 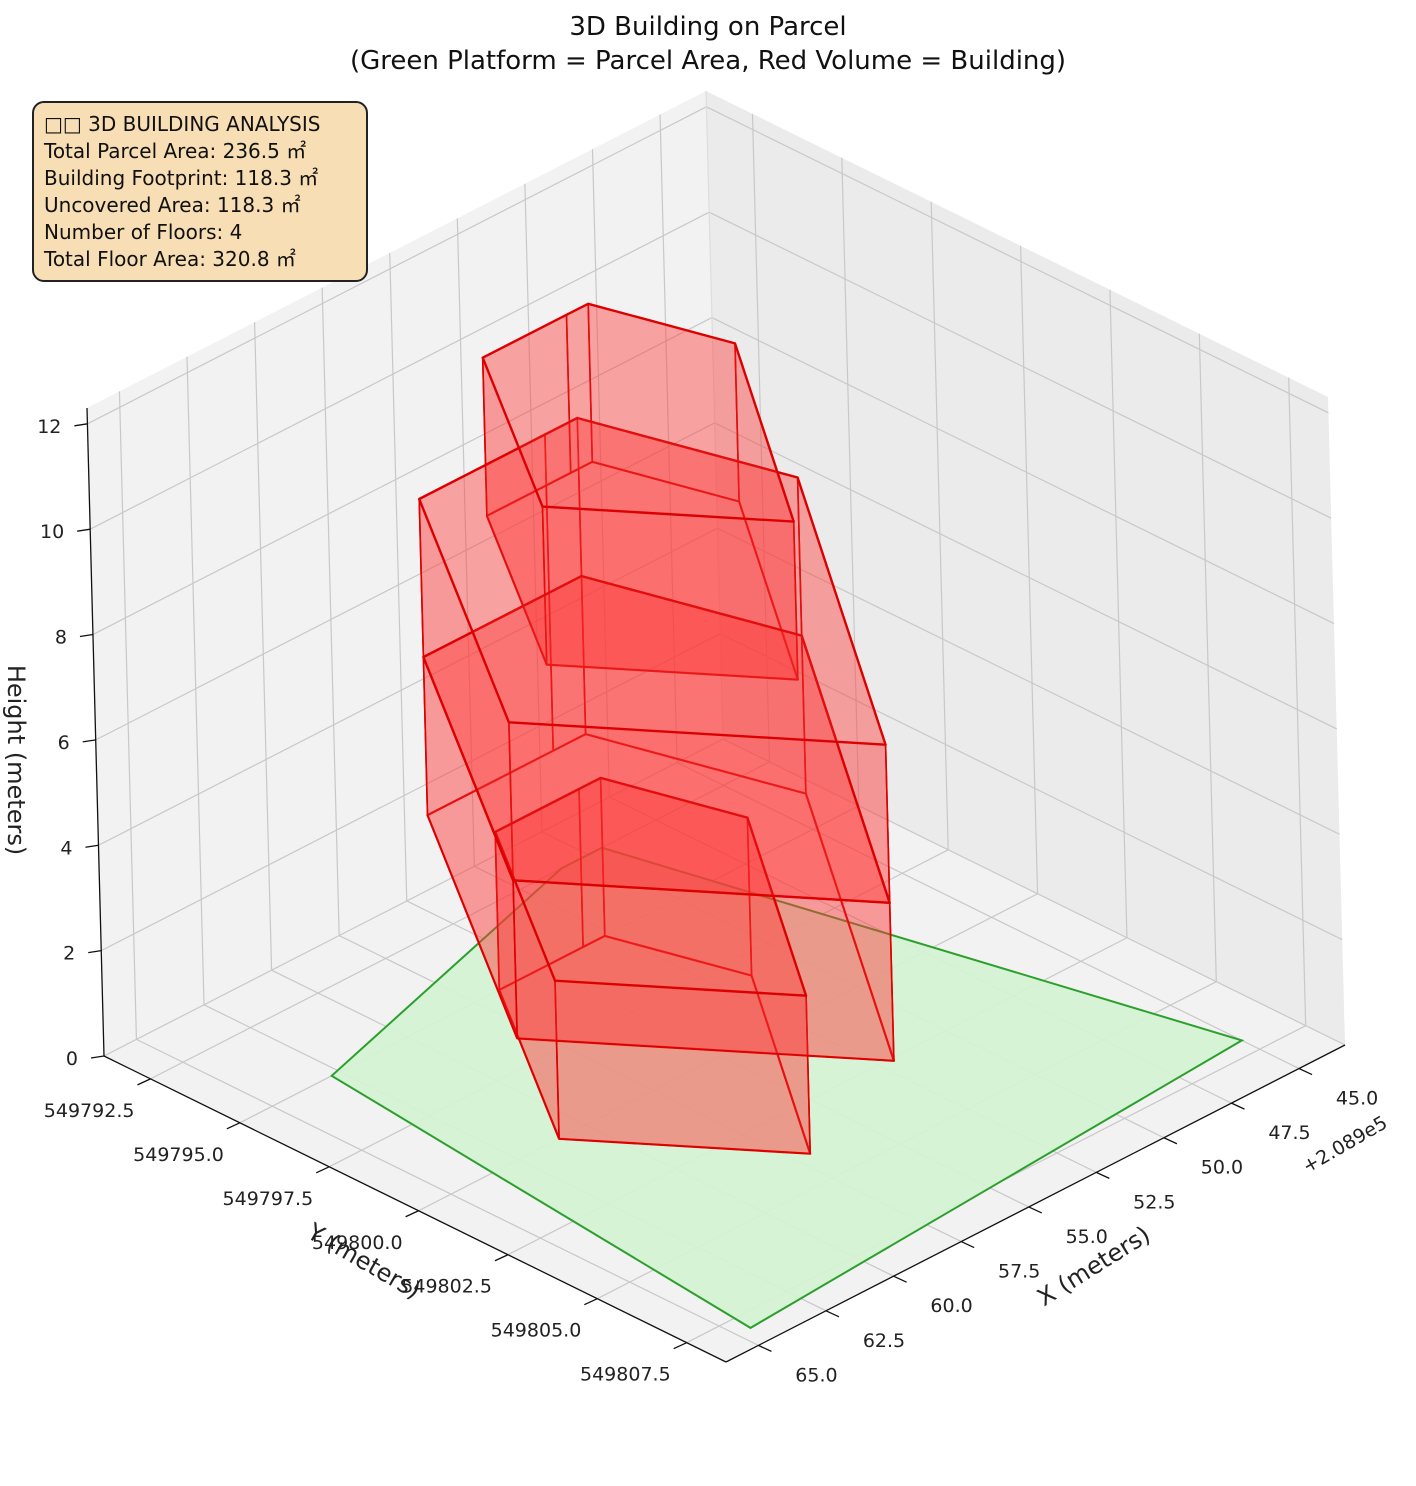 I want to click on info-line-floors: Number of Floors: 4, so click(x=143, y=232).